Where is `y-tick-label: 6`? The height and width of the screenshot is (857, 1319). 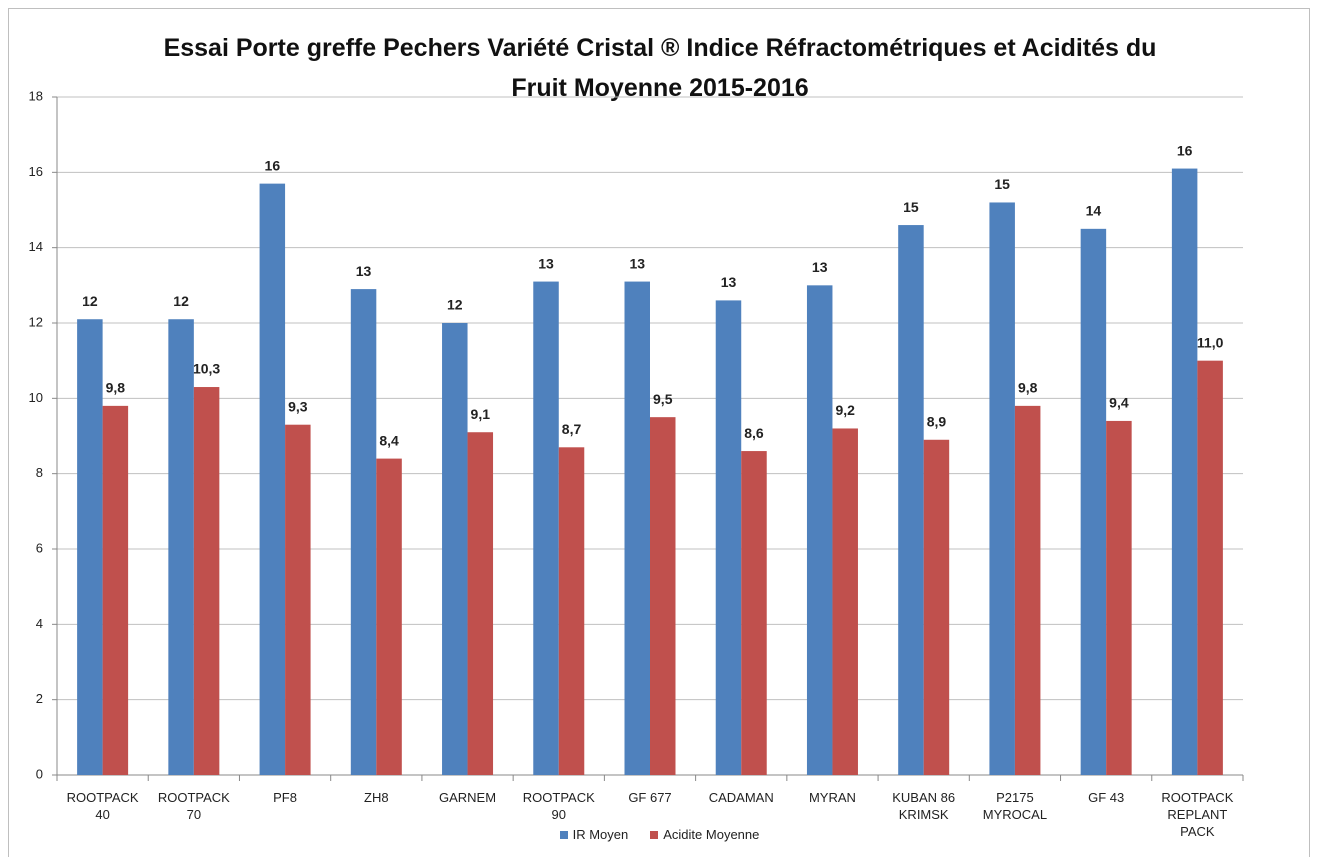
y-tick-label: 6 is located at coordinates (39, 547).